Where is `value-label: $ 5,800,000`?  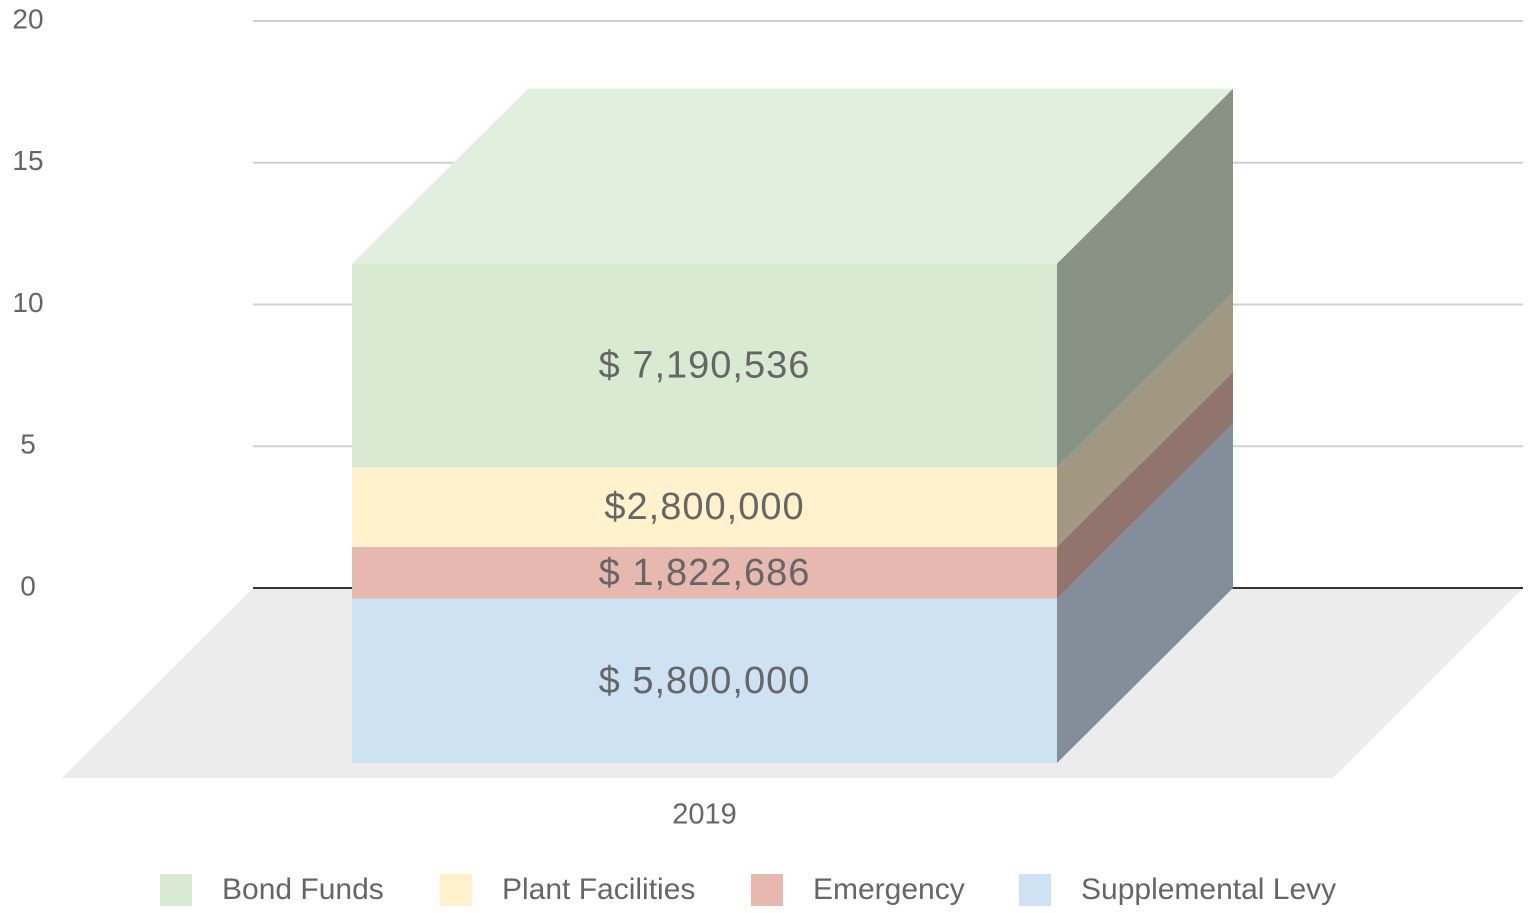 value-label: $ 5,800,000 is located at coordinates (705, 681).